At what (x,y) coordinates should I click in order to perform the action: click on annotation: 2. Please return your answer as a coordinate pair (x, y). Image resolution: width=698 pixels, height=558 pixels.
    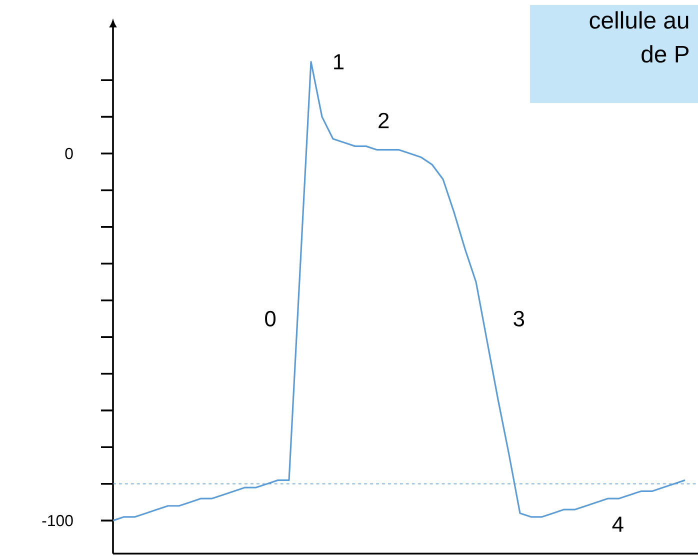
    Looking at the image, I should click on (383, 120).